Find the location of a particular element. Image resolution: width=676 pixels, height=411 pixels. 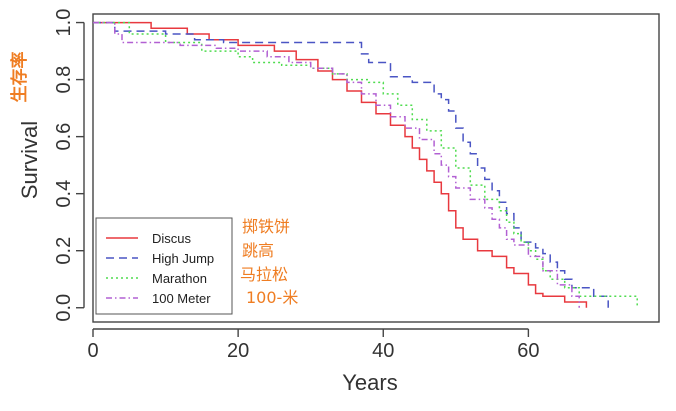

y-tick-label: 0.0 is located at coordinates (64, 308).